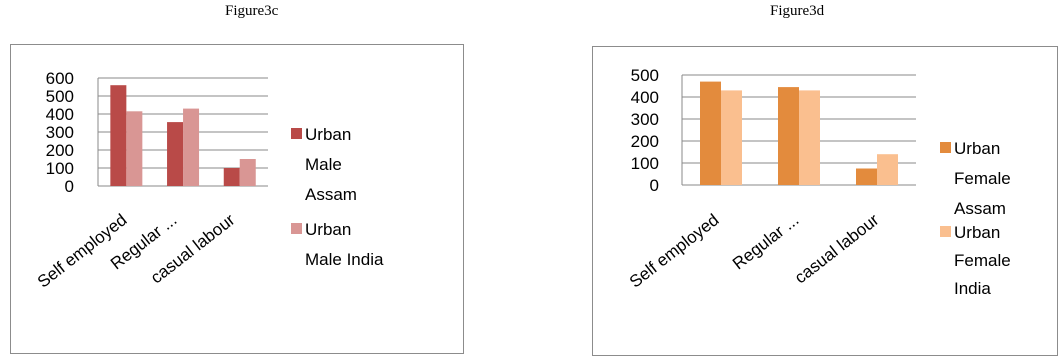 This screenshot has width=1060, height=360. Describe the element at coordinates (252, 11) in the screenshot. I see `figure-3c-title: Figure3c` at that location.